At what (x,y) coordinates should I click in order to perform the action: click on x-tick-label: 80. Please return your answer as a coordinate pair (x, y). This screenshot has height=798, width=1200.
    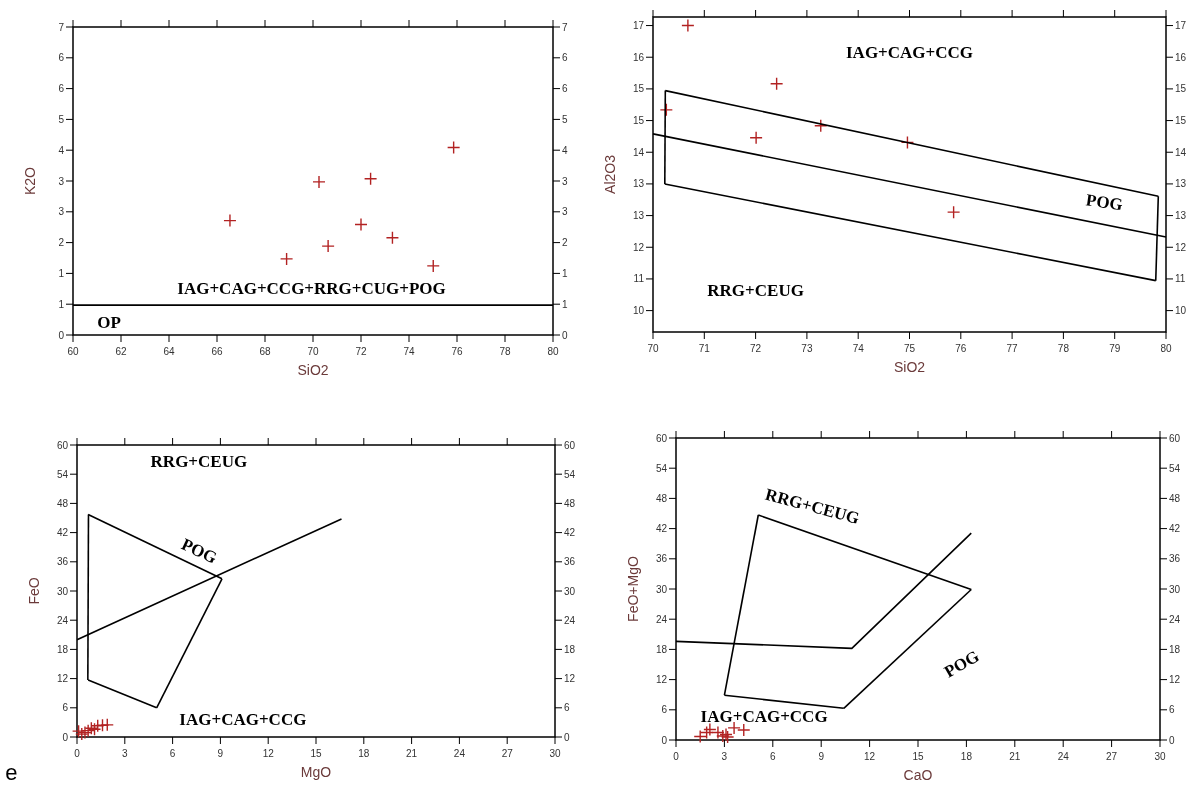
    Looking at the image, I should click on (553, 351).